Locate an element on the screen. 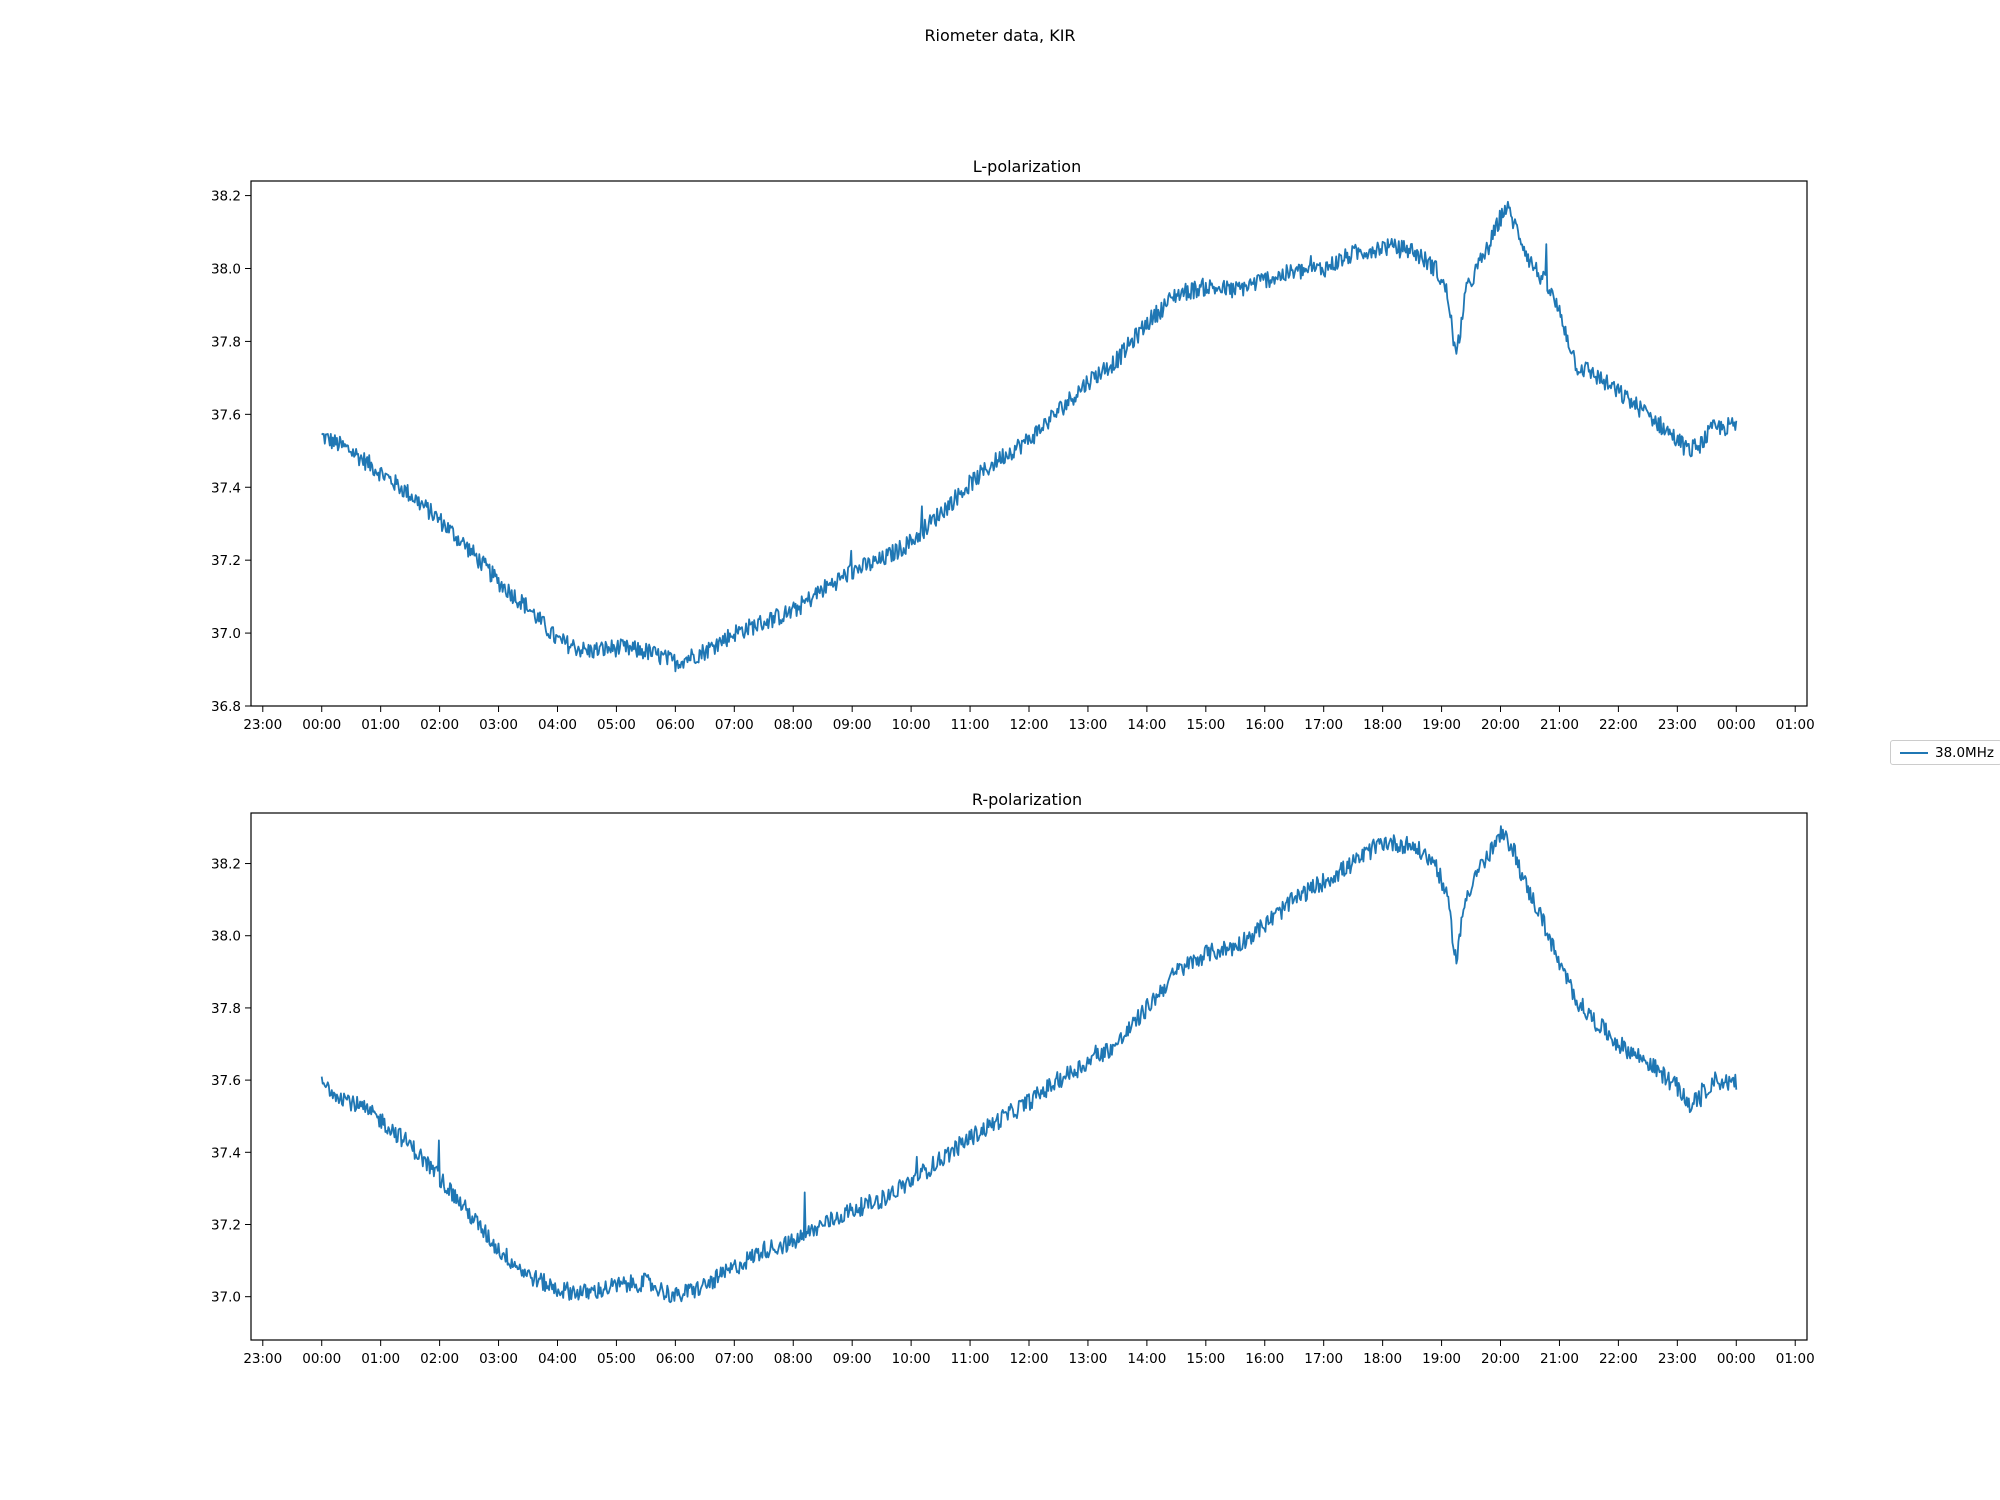  l-ytick-label: 37.0 is located at coordinates (226, 634).